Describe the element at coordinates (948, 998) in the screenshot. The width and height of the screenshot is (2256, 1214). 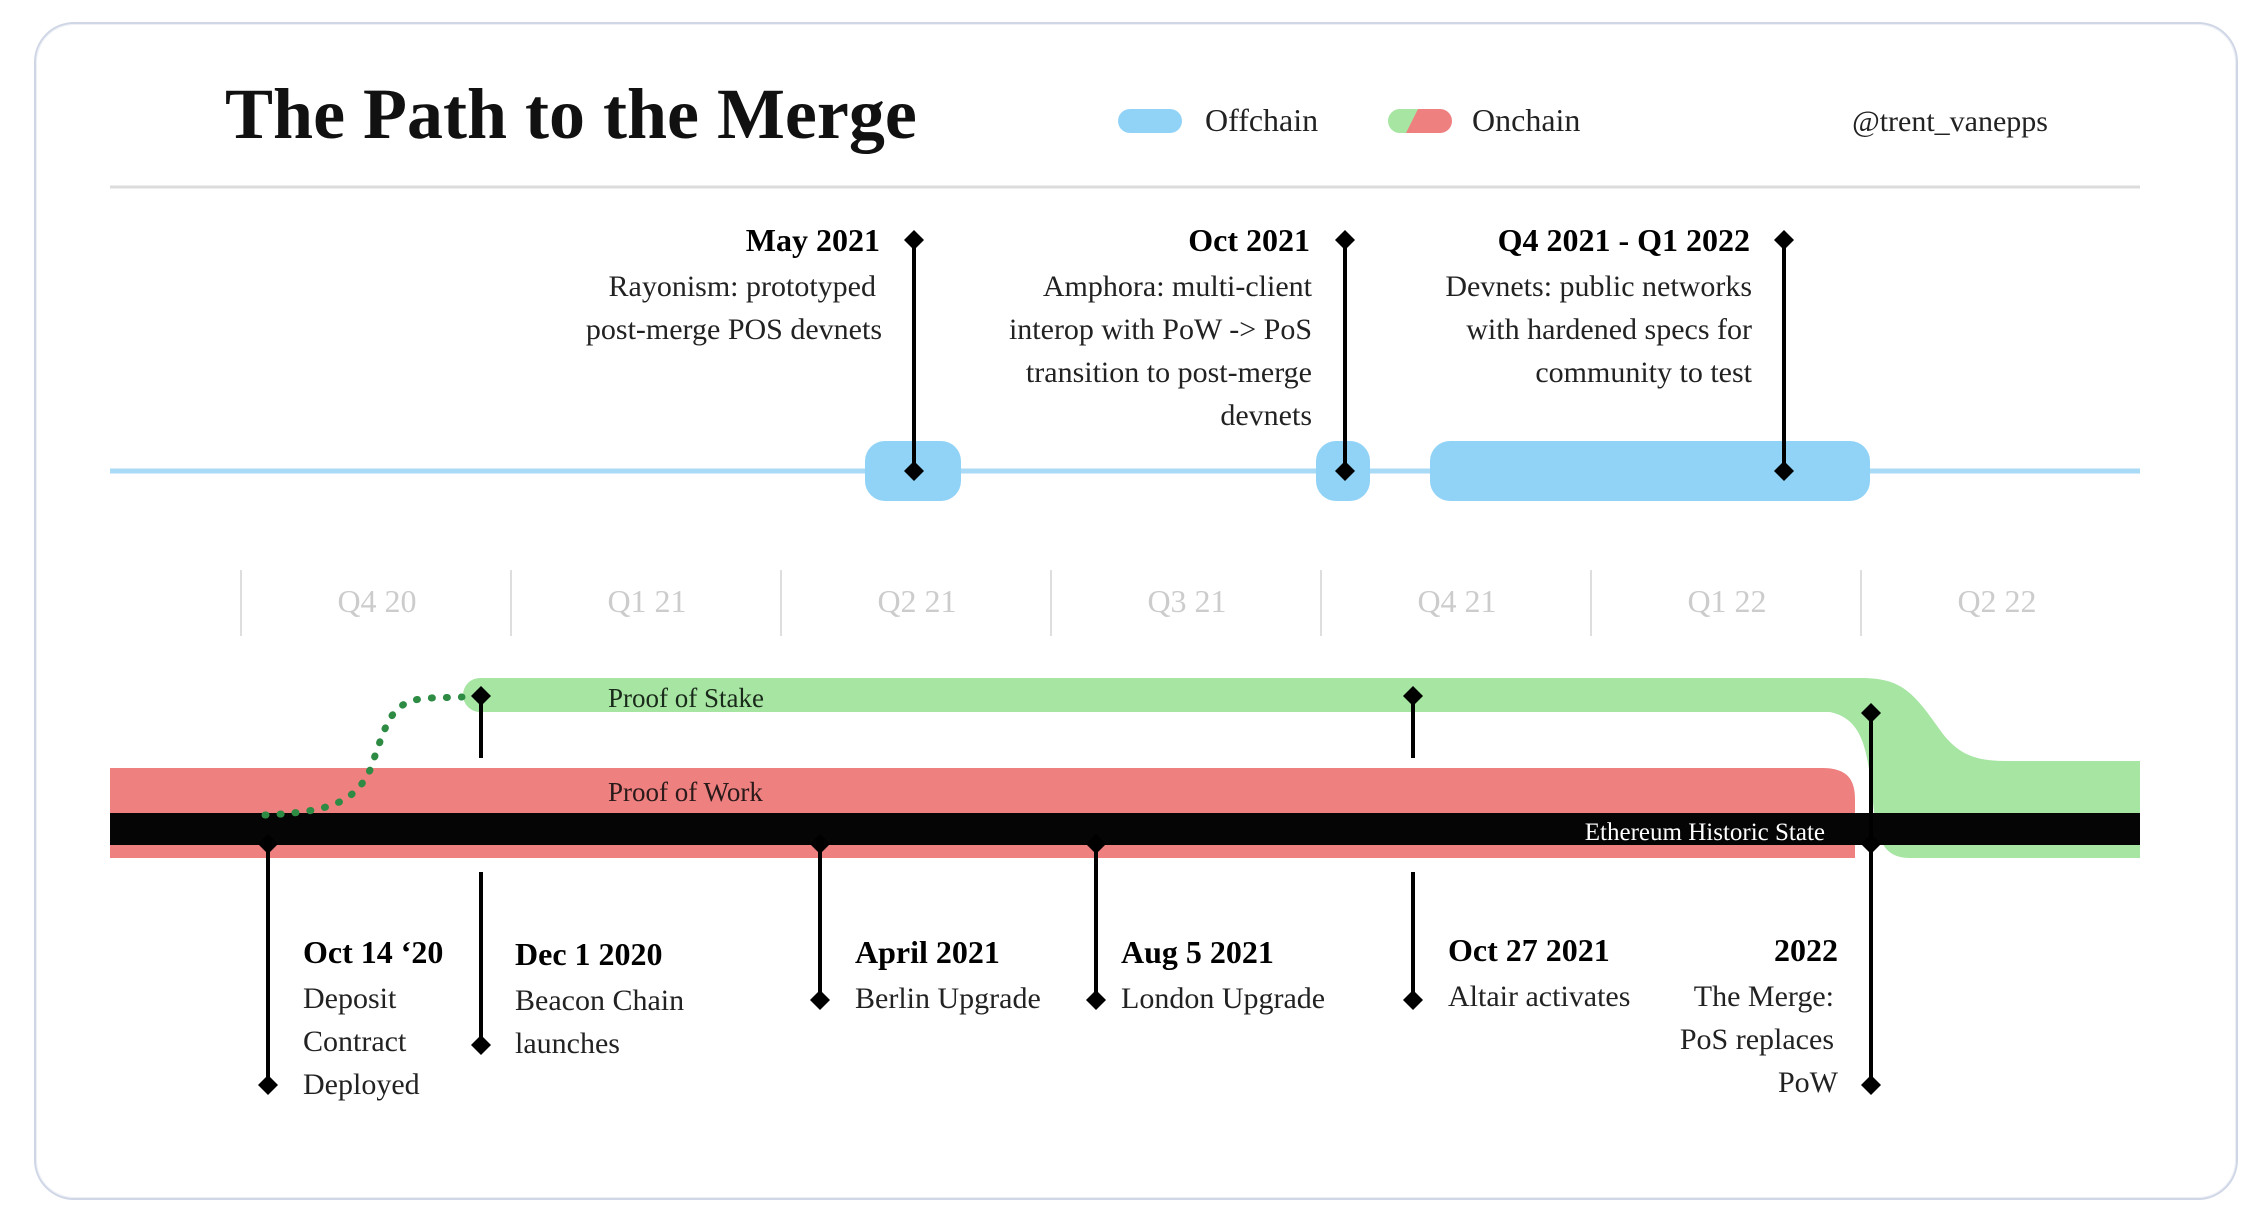
I see `event-desc-line: Berlin Upgrade` at that location.